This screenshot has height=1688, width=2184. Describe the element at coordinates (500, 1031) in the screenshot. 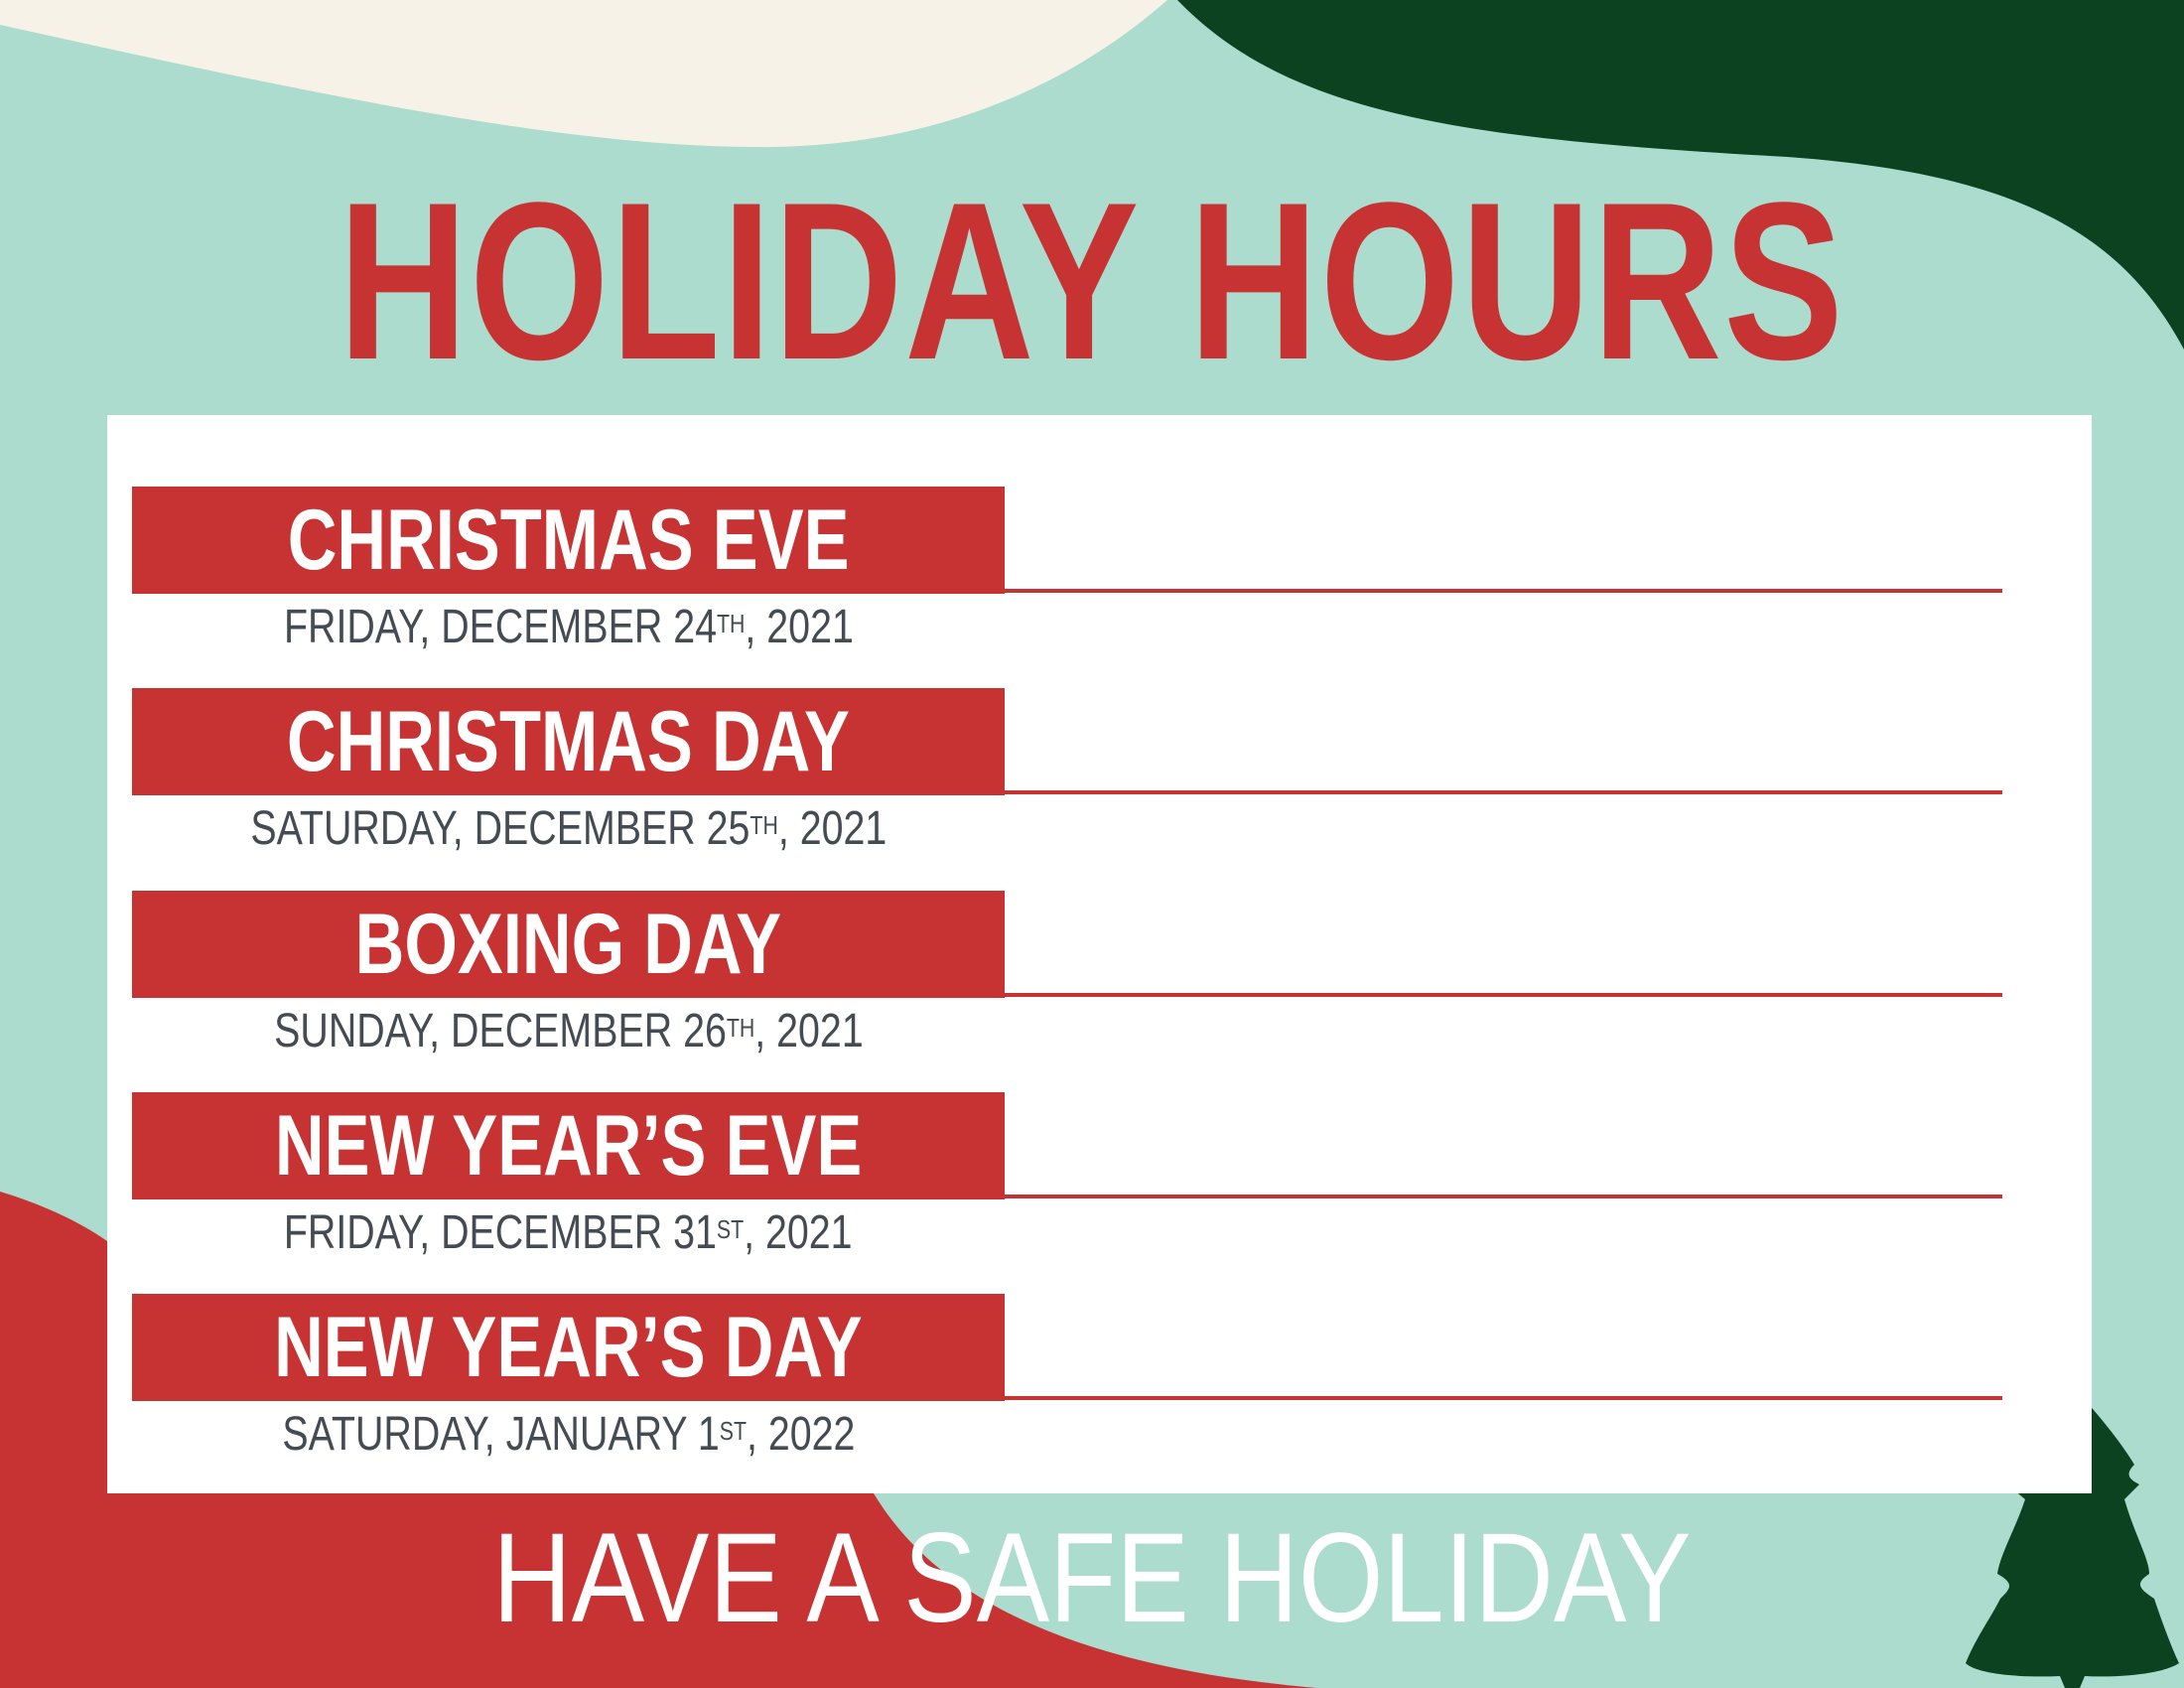

I see `date-text: SUNDAY, DECEMBER 26` at that location.